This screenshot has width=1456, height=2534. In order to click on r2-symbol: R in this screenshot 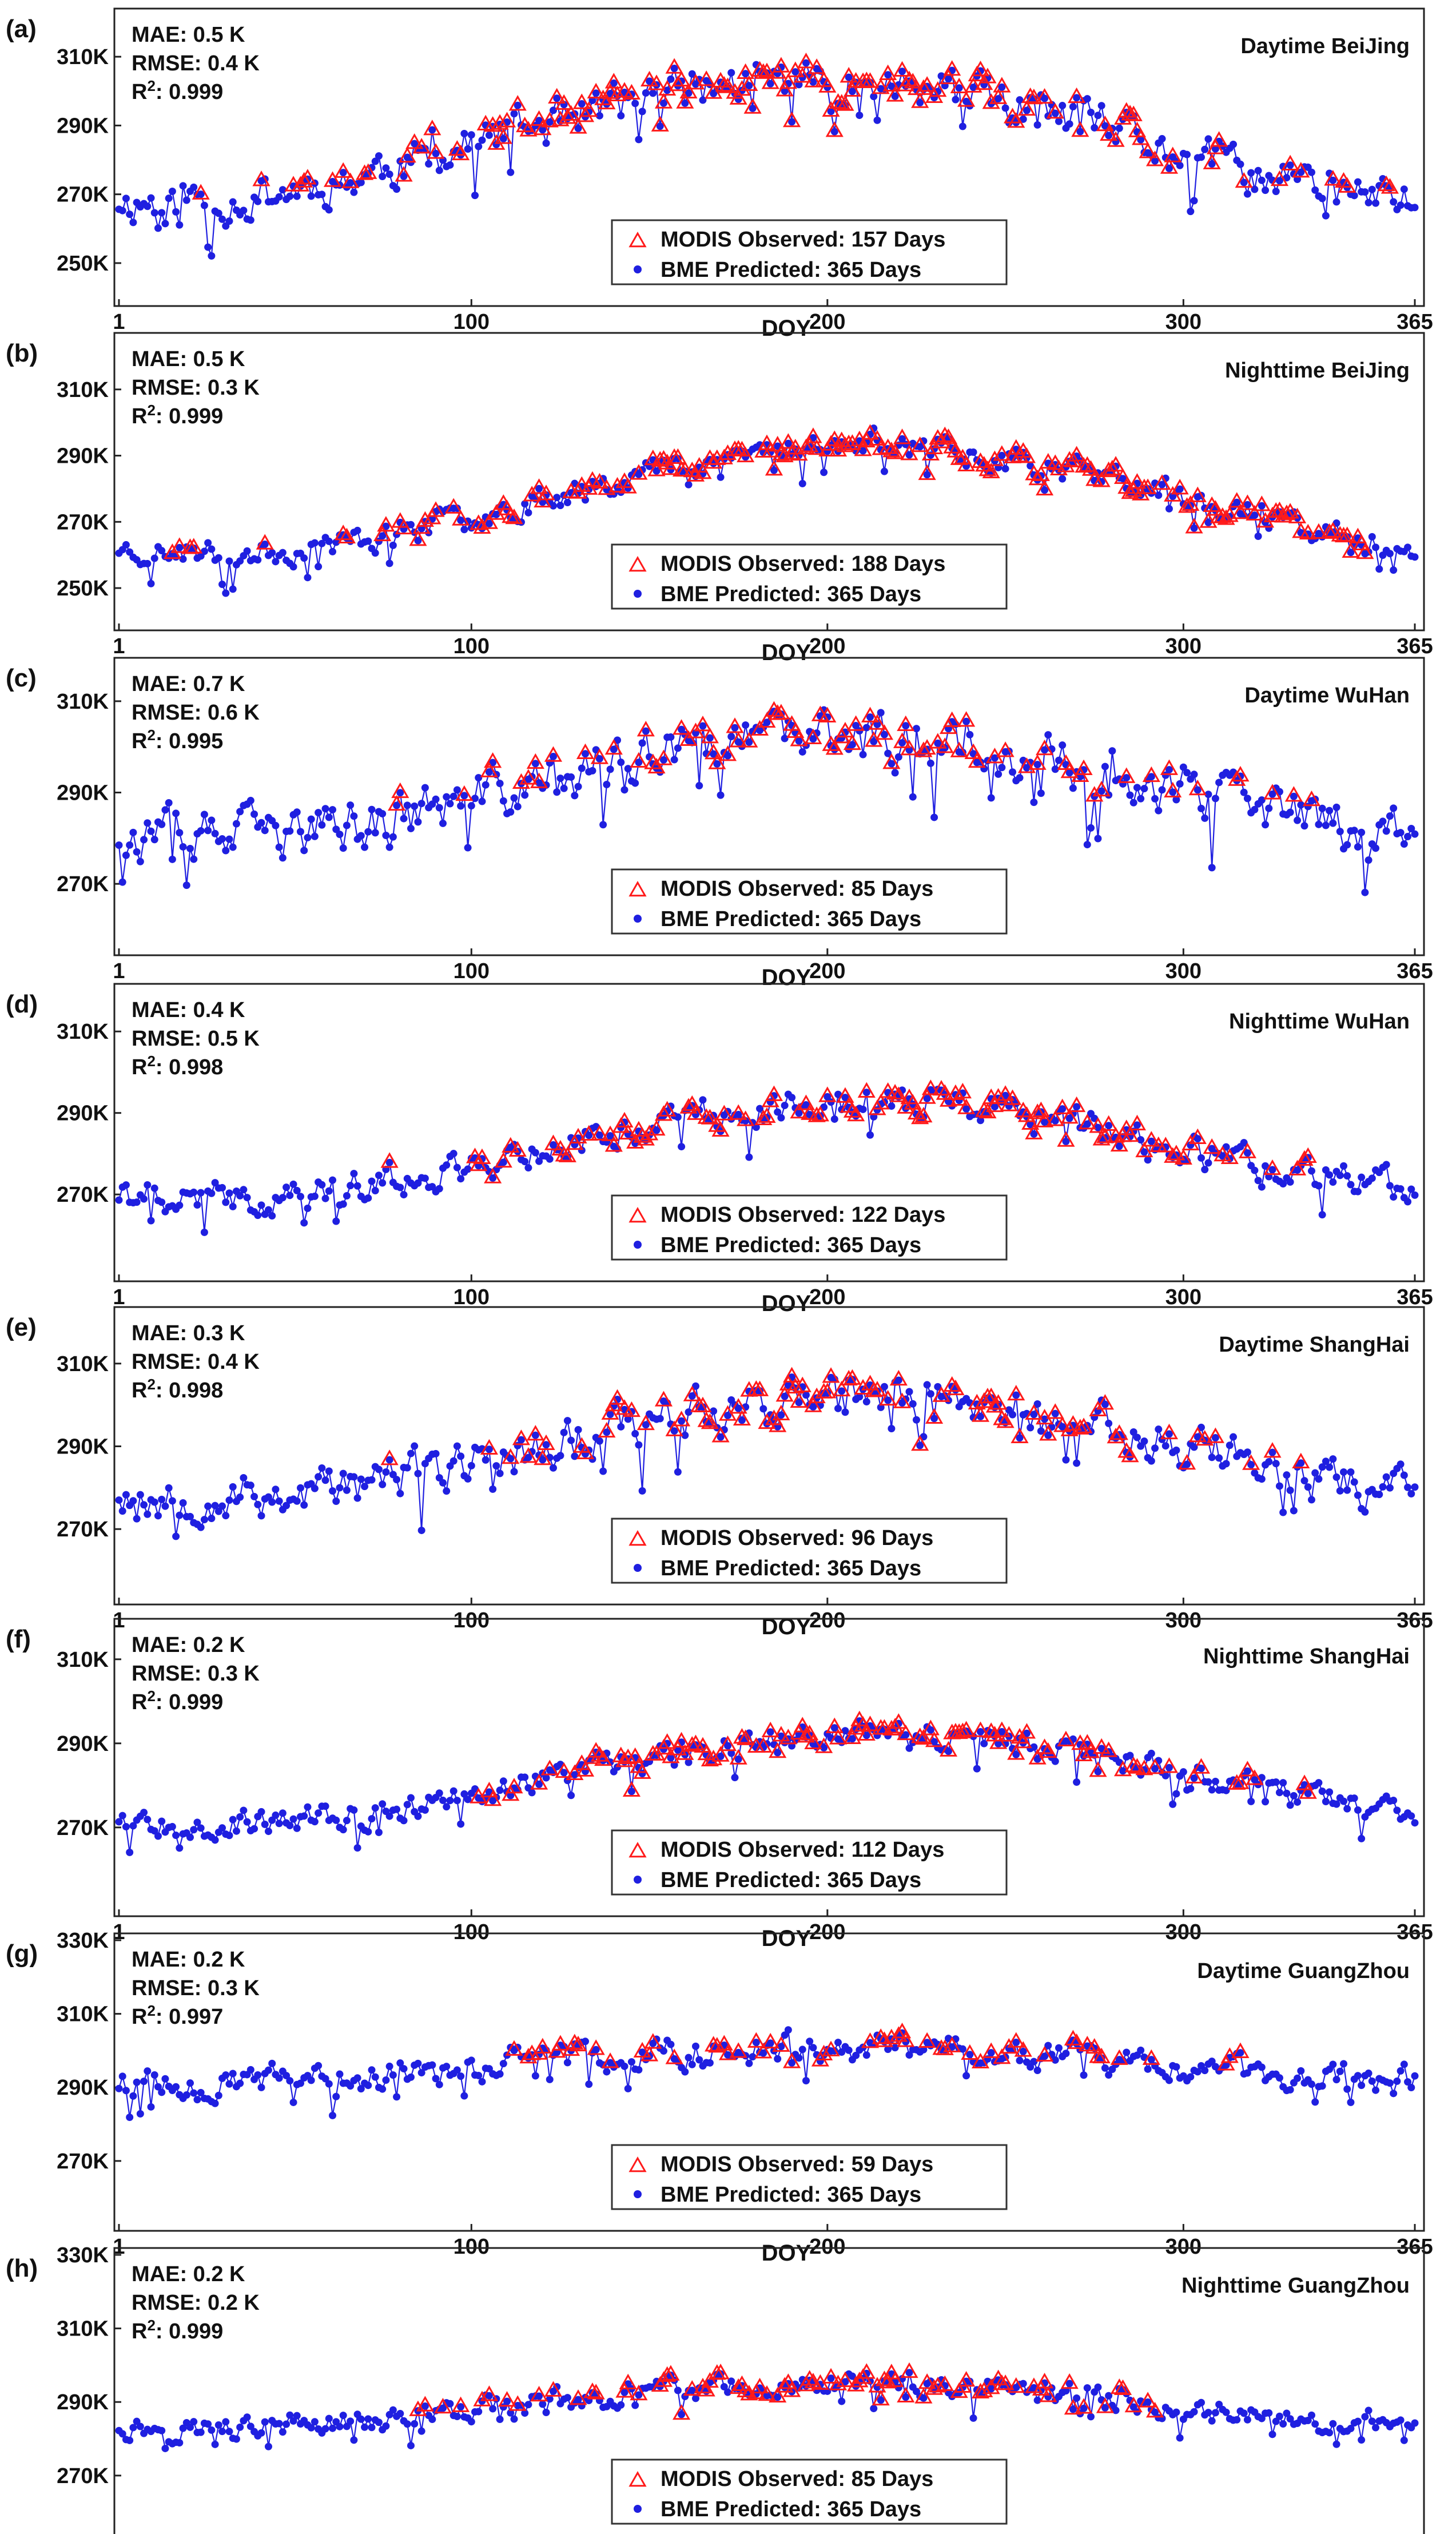, I will do `click(139, 1391)`.